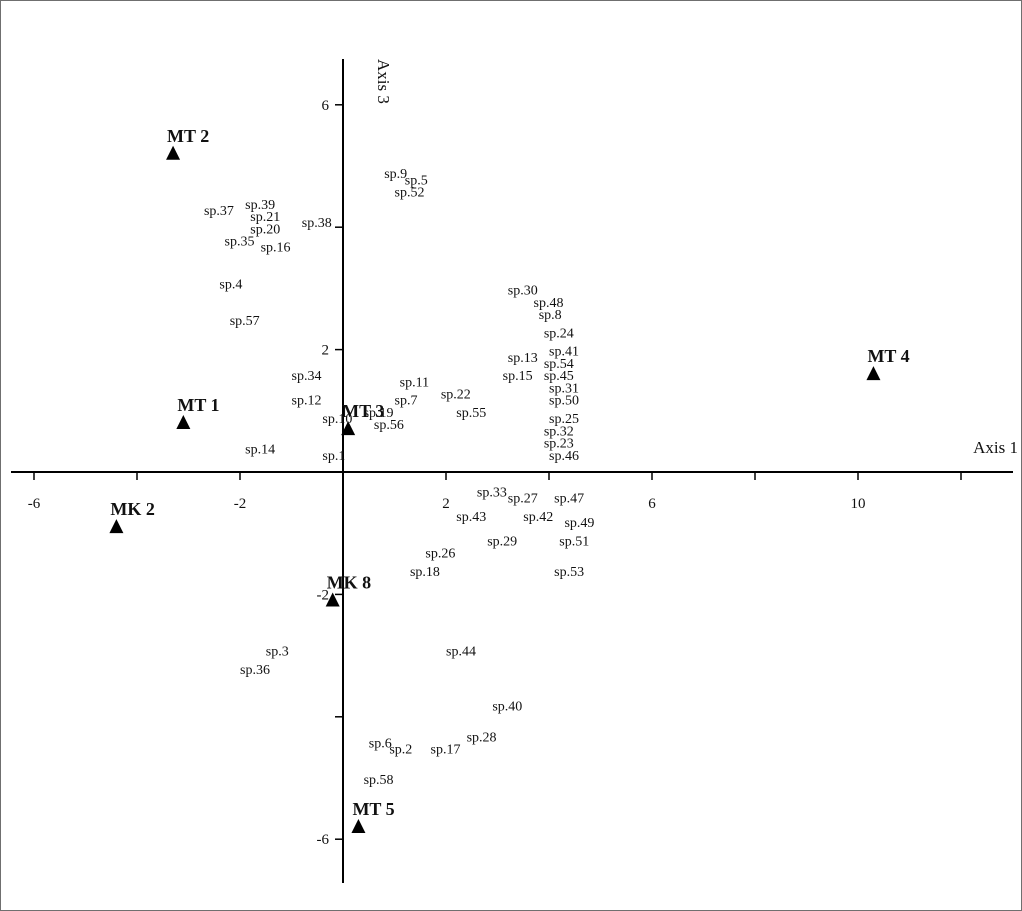  Describe the element at coordinates (260, 205) in the screenshot. I see `species-label: sp.39` at that location.